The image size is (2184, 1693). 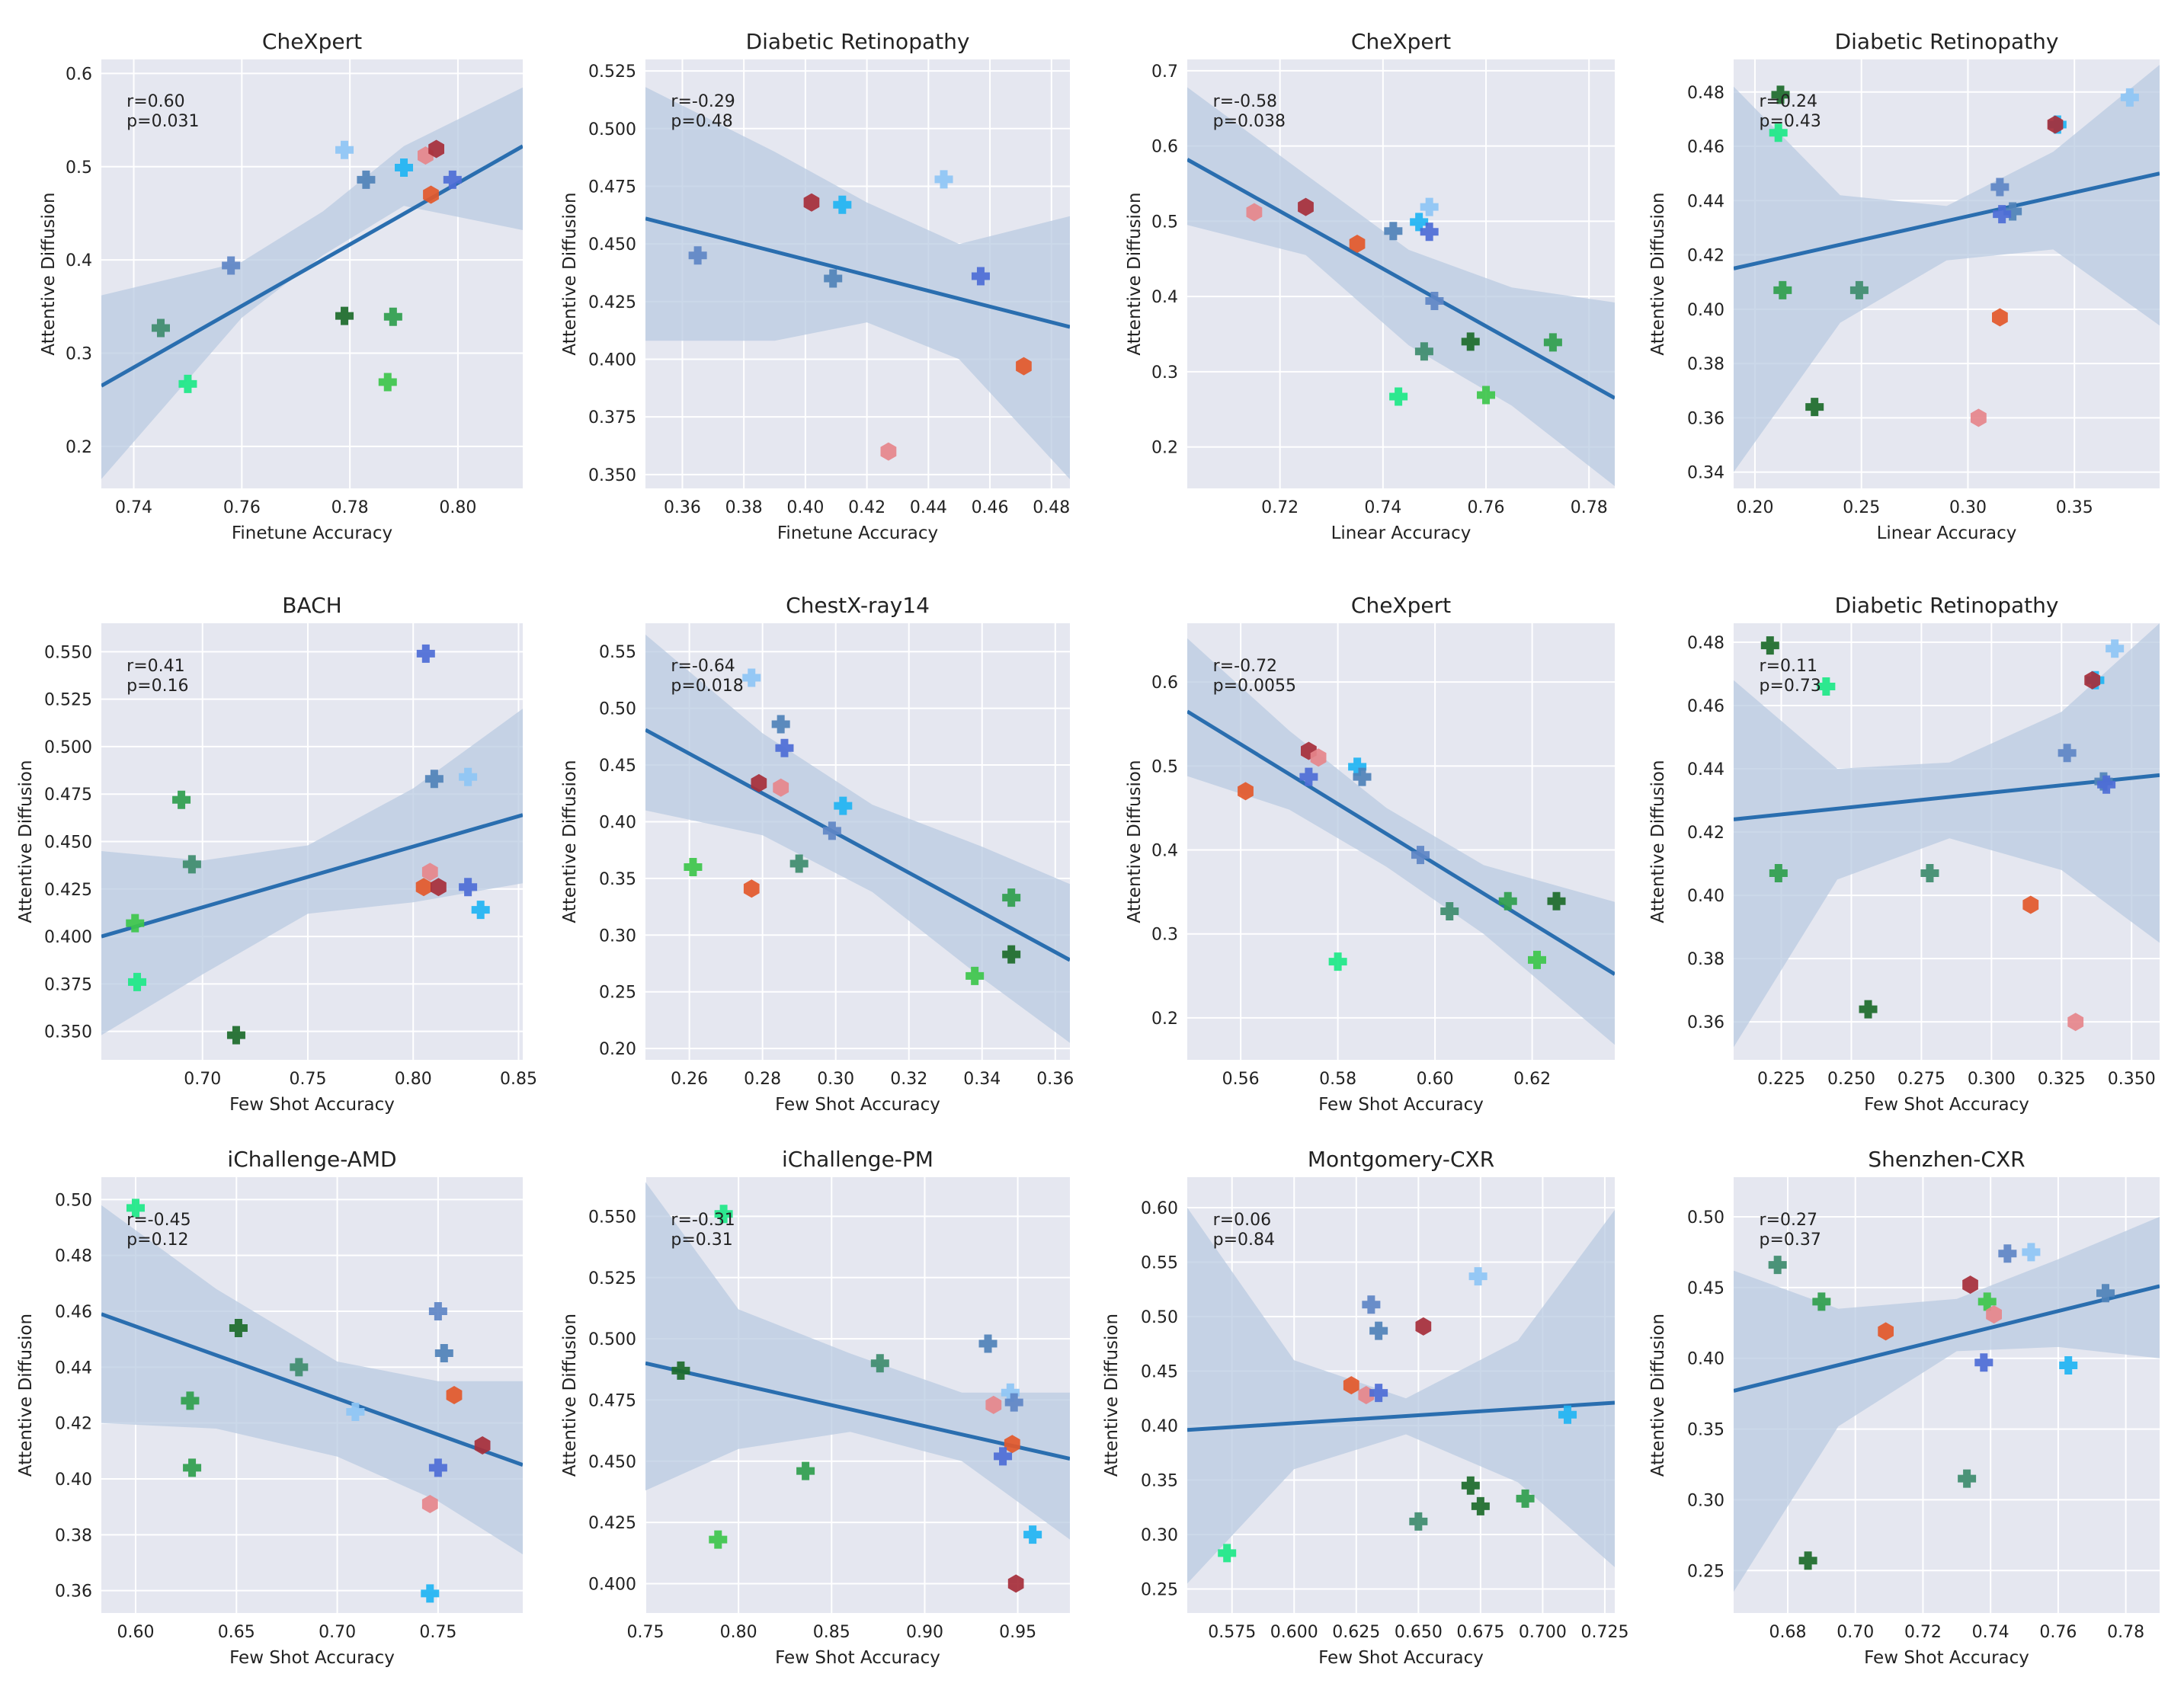 What do you see at coordinates (1604, 1633) in the screenshot?
I see `x-tick-label: 0.725` at bounding box center [1604, 1633].